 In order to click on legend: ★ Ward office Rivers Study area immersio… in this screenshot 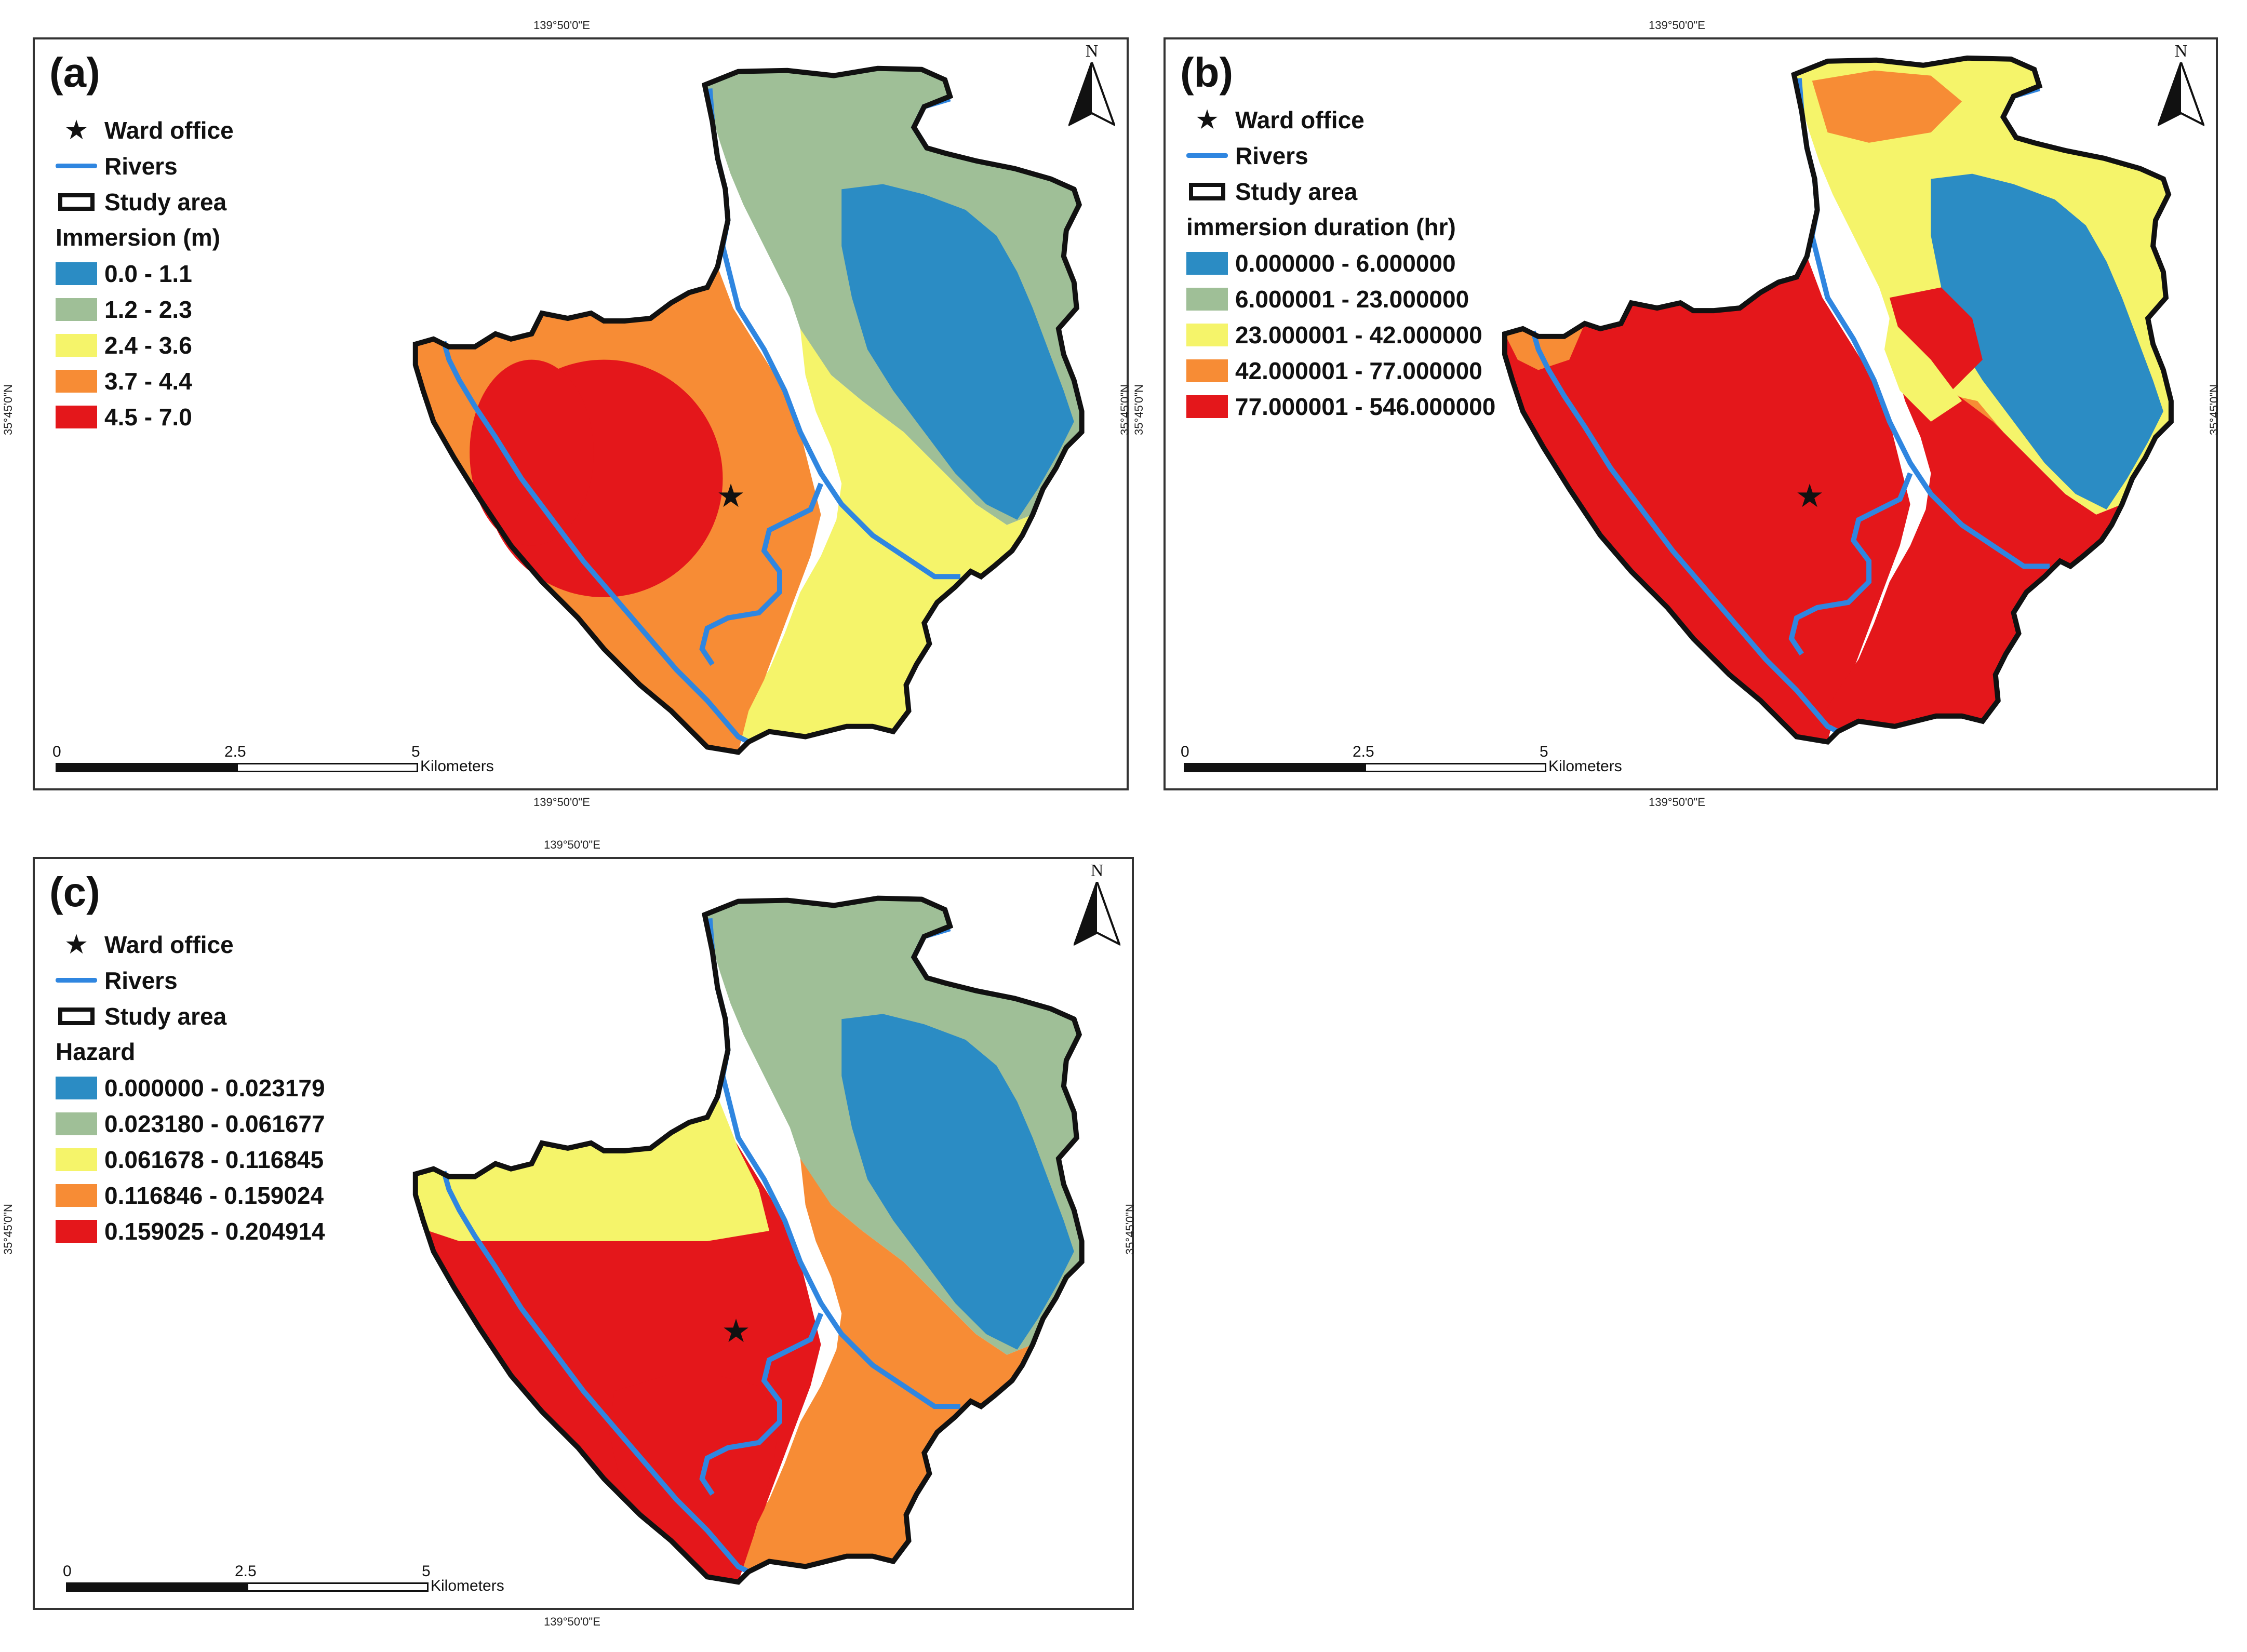, I will do `click(1340, 263)`.